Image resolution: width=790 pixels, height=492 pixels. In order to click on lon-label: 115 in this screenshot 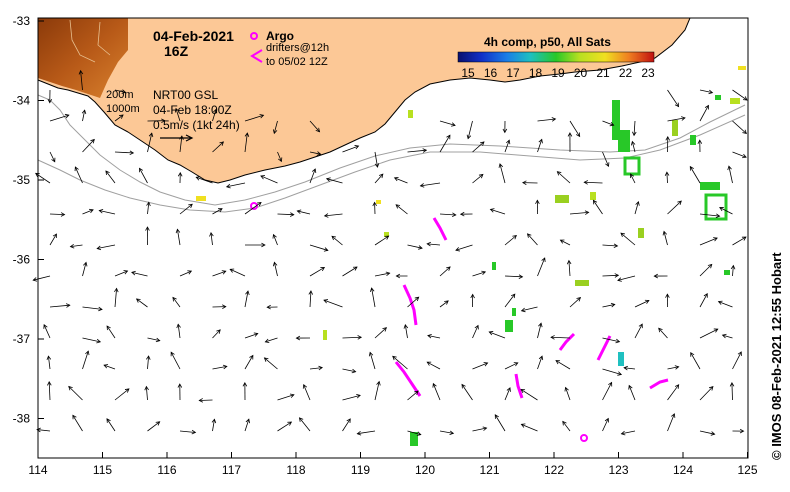, I will do `click(102, 470)`.